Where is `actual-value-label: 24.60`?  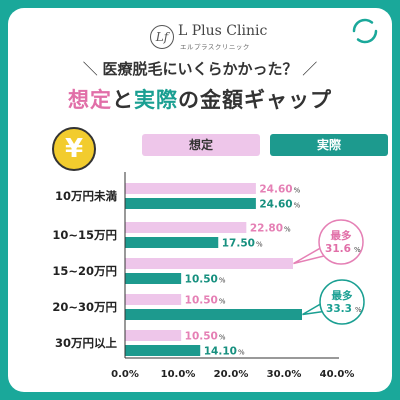
actual-value-label: 24.60 is located at coordinates (275, 205).